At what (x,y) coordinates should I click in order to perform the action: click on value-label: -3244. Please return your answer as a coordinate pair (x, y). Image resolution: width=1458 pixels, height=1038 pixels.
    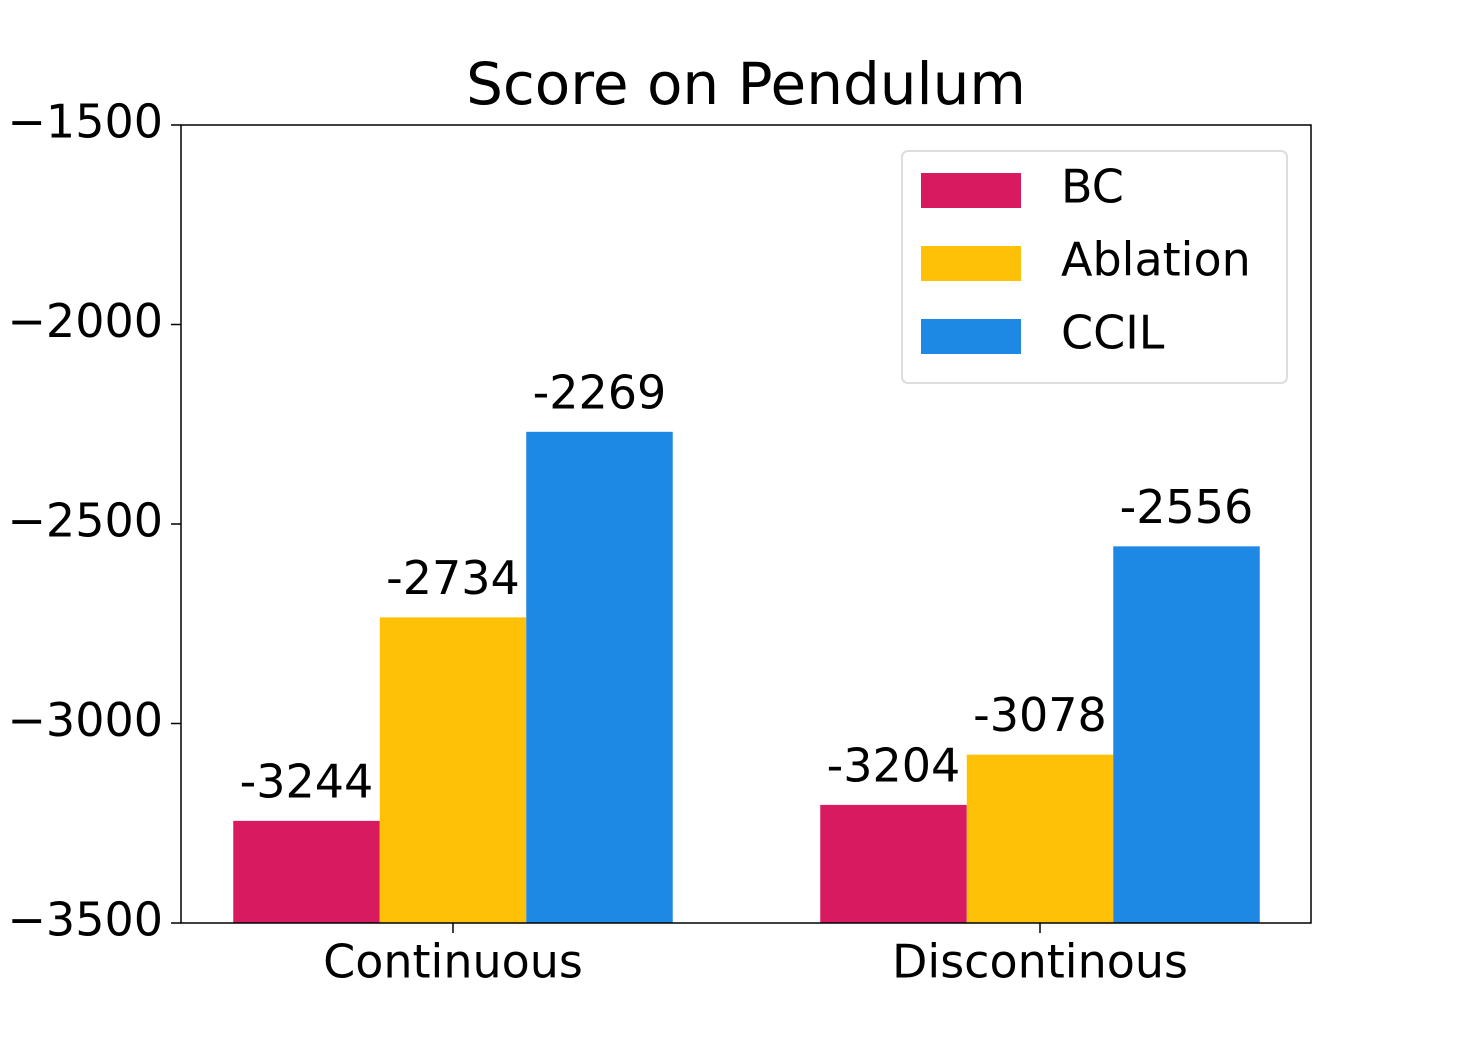
    Looking at the image, I should click on (307, 781).